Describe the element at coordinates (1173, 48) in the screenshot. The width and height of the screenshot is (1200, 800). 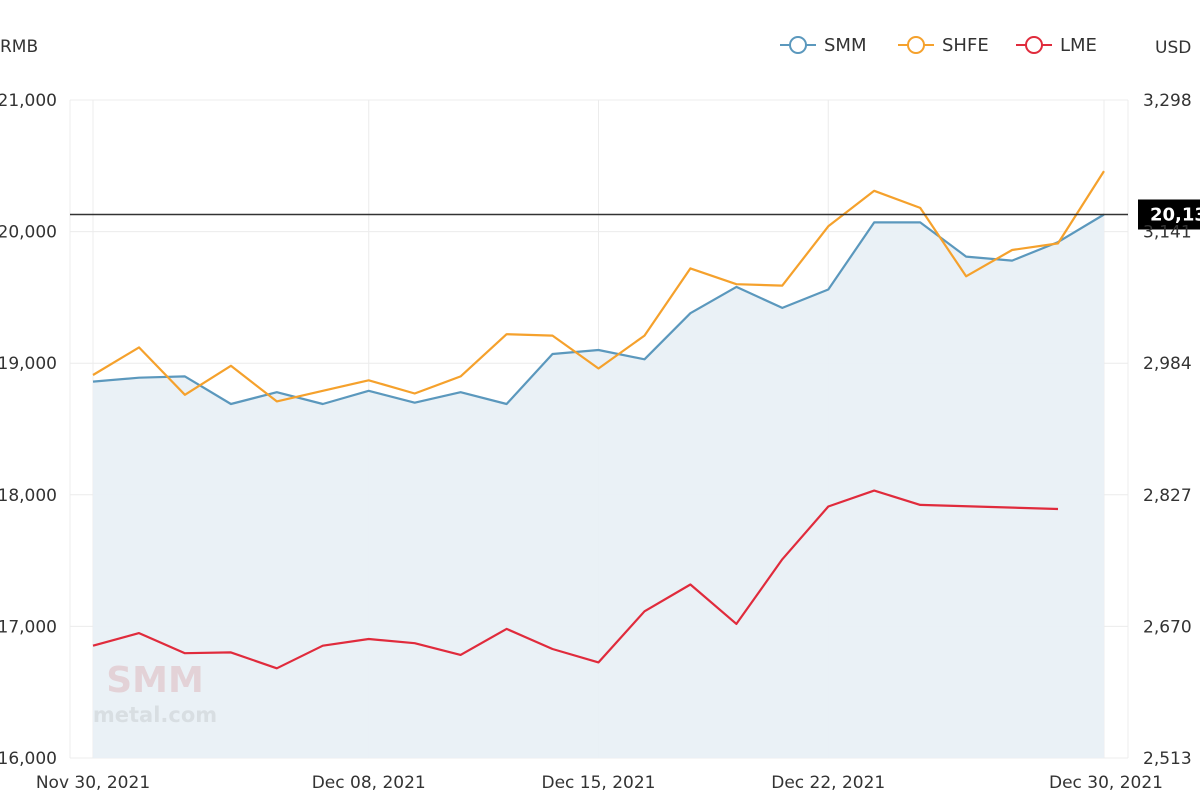
I see `right-axis-unit: USD` at that location.